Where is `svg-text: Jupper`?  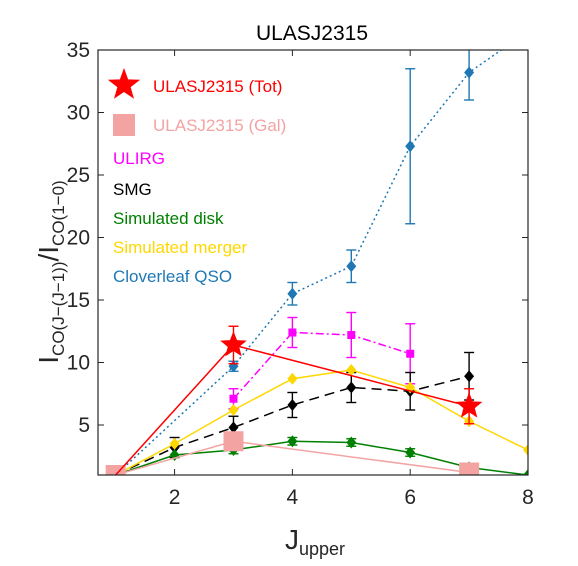
svg-text: Jupper is located at coordinates (315, 541).